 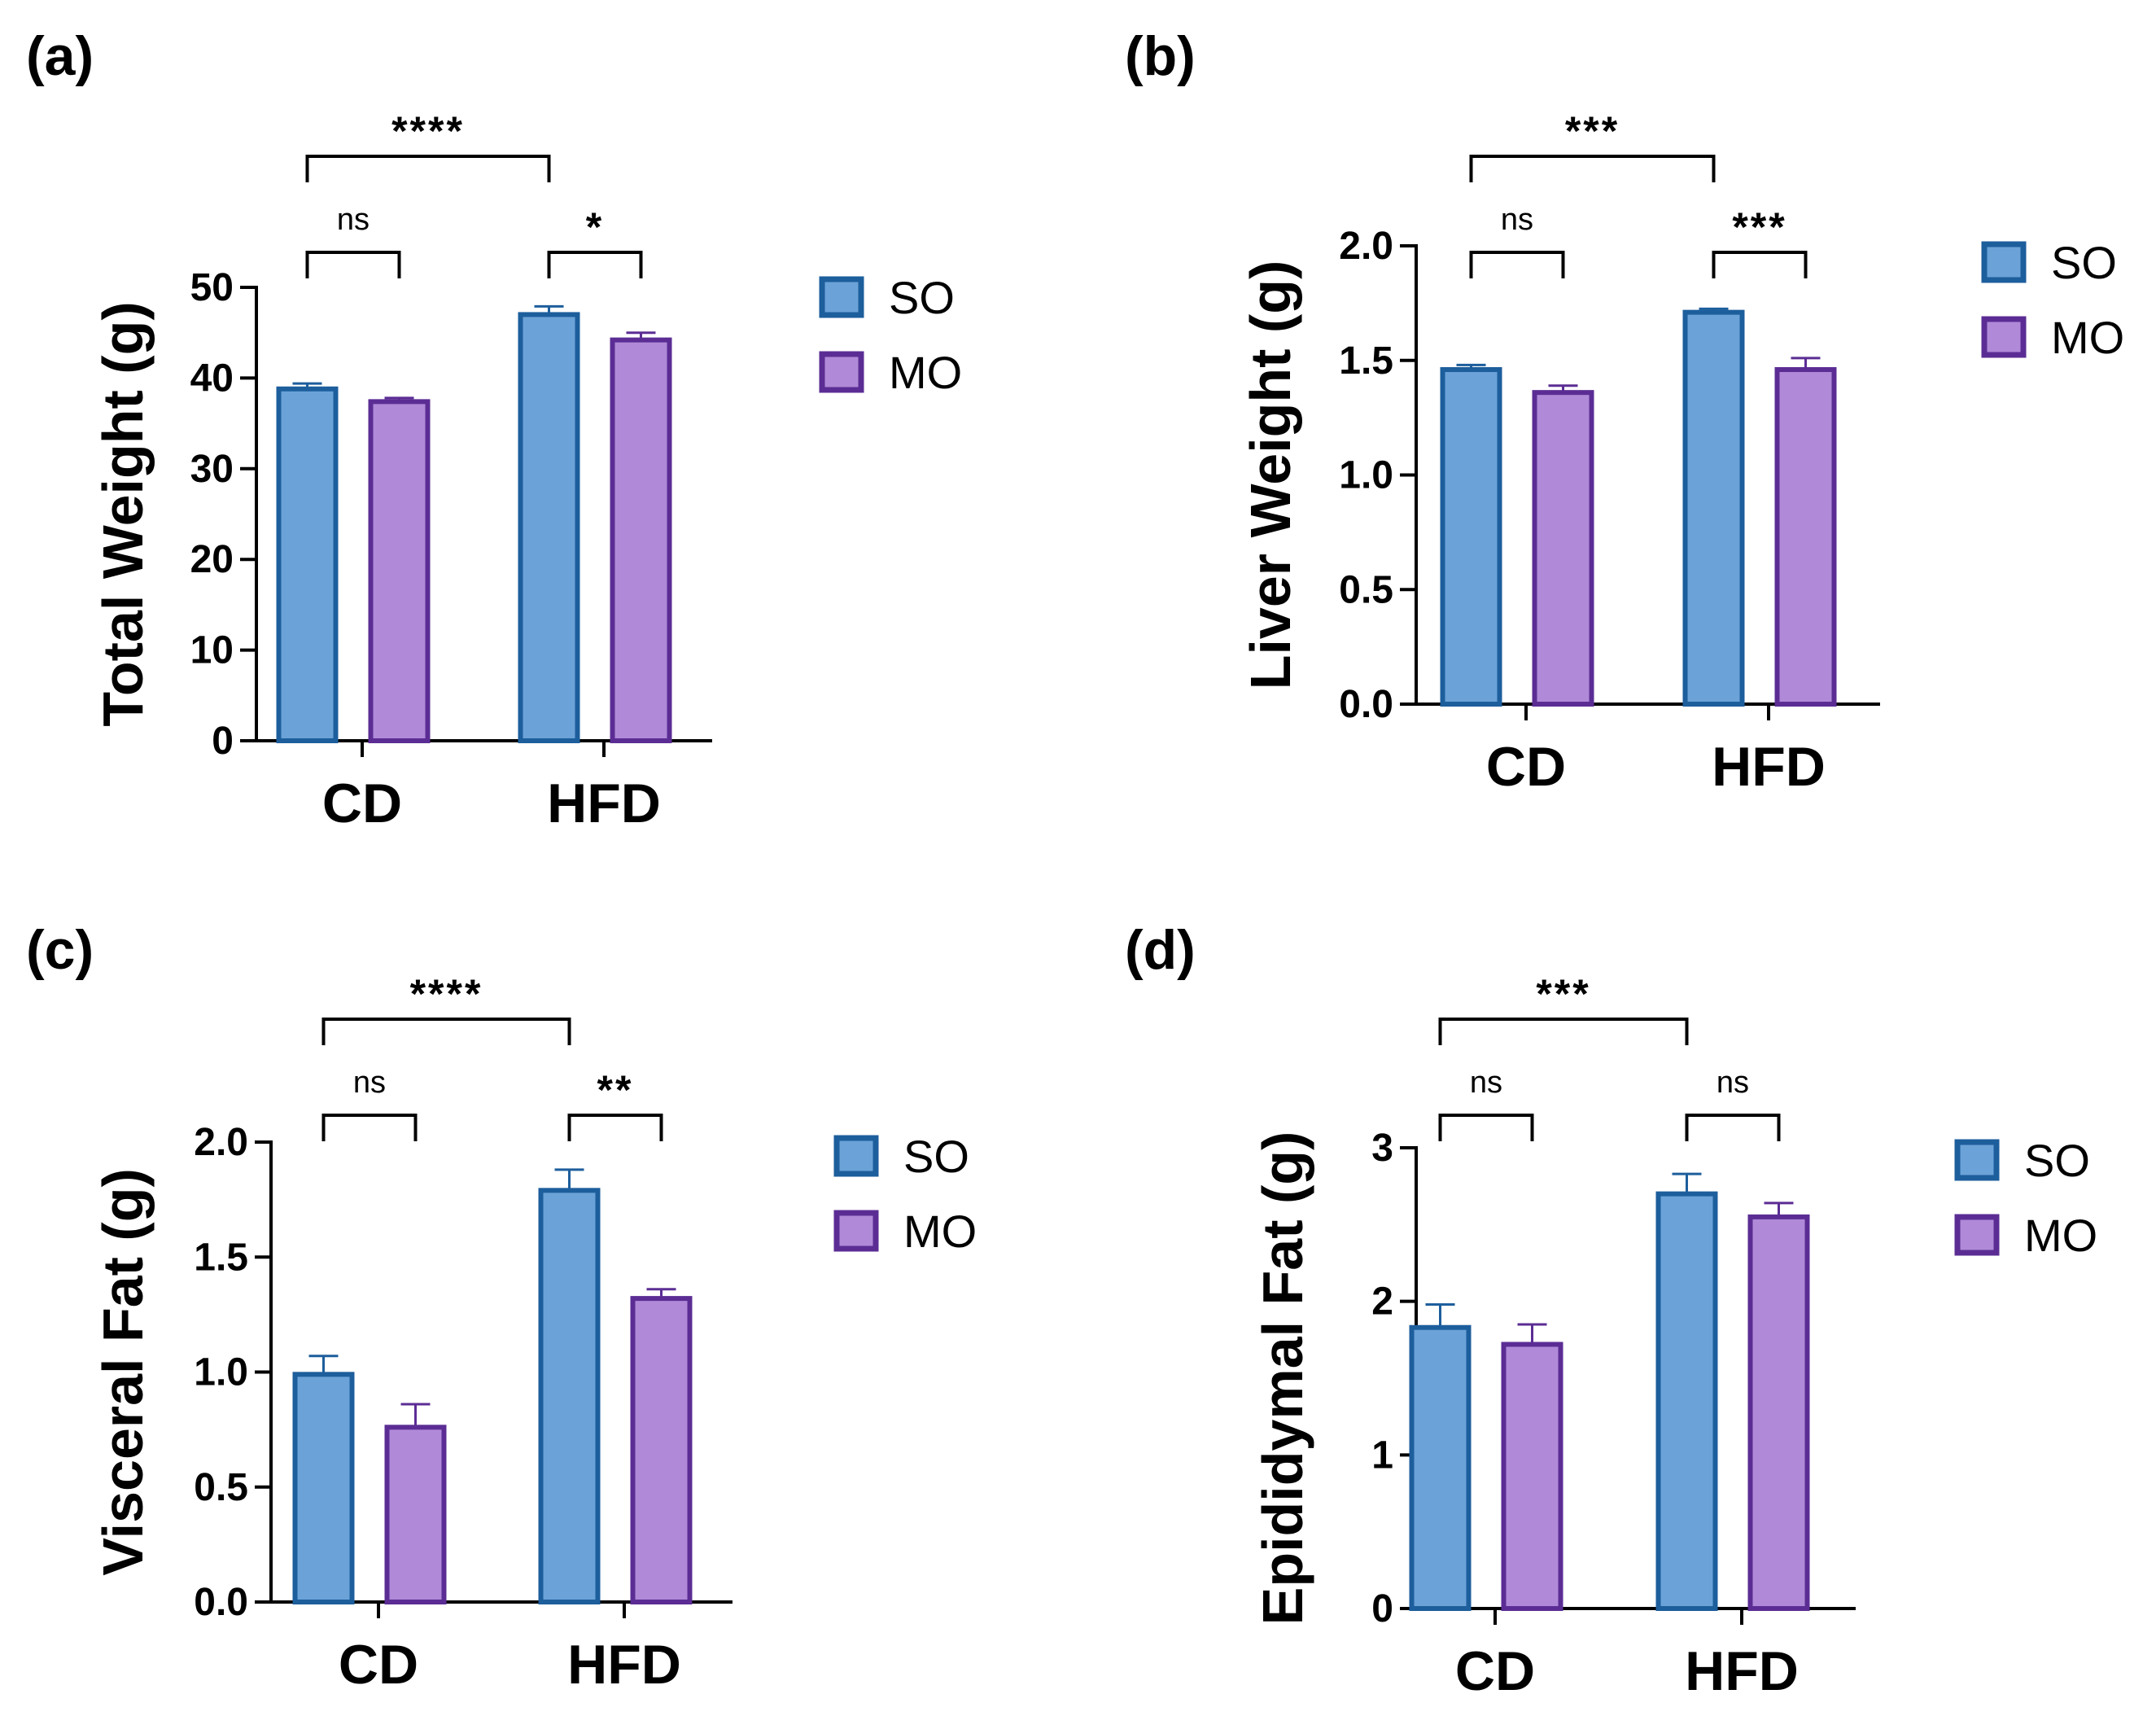 I want to click on y-tick-label: 20, so click(x=212, y=559).